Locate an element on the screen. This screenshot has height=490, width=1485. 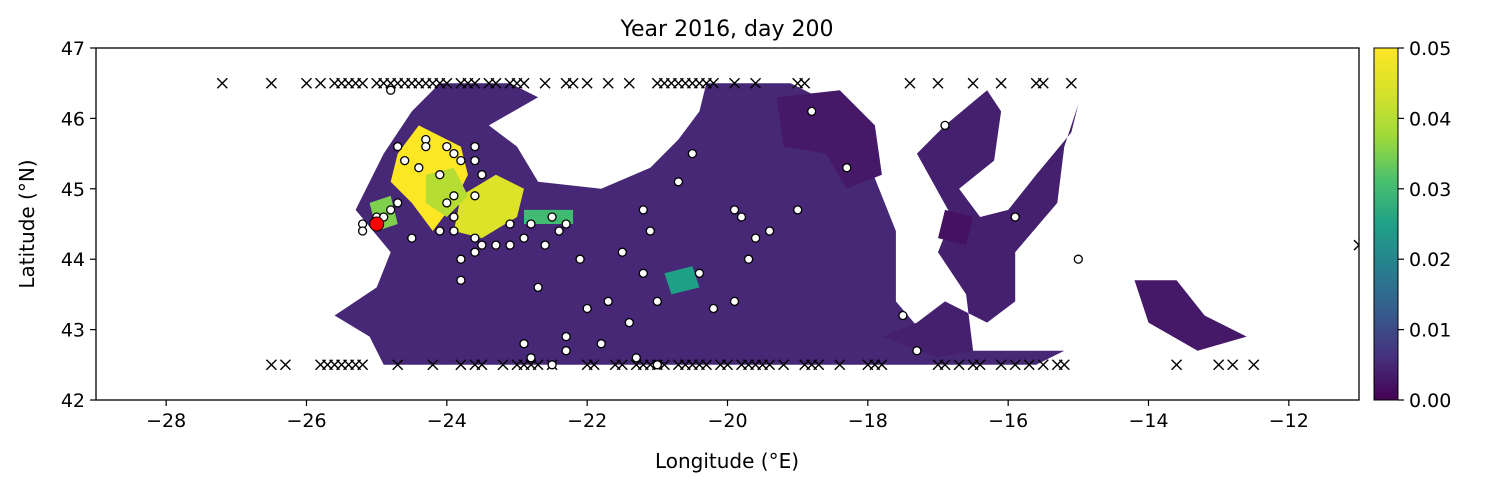
colorbar: 0.00 0.01 0.02 0.03 0.04 0.05 is located at coordinates (1412, 225).